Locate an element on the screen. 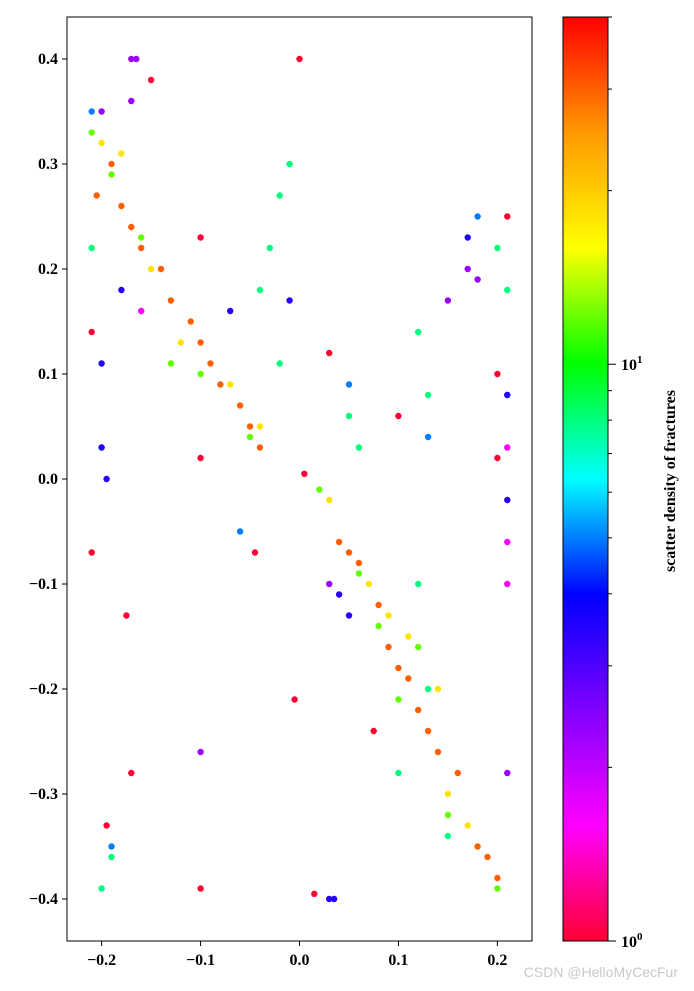  y-tick-label: 0.4 is located at coordinates (48, 59).